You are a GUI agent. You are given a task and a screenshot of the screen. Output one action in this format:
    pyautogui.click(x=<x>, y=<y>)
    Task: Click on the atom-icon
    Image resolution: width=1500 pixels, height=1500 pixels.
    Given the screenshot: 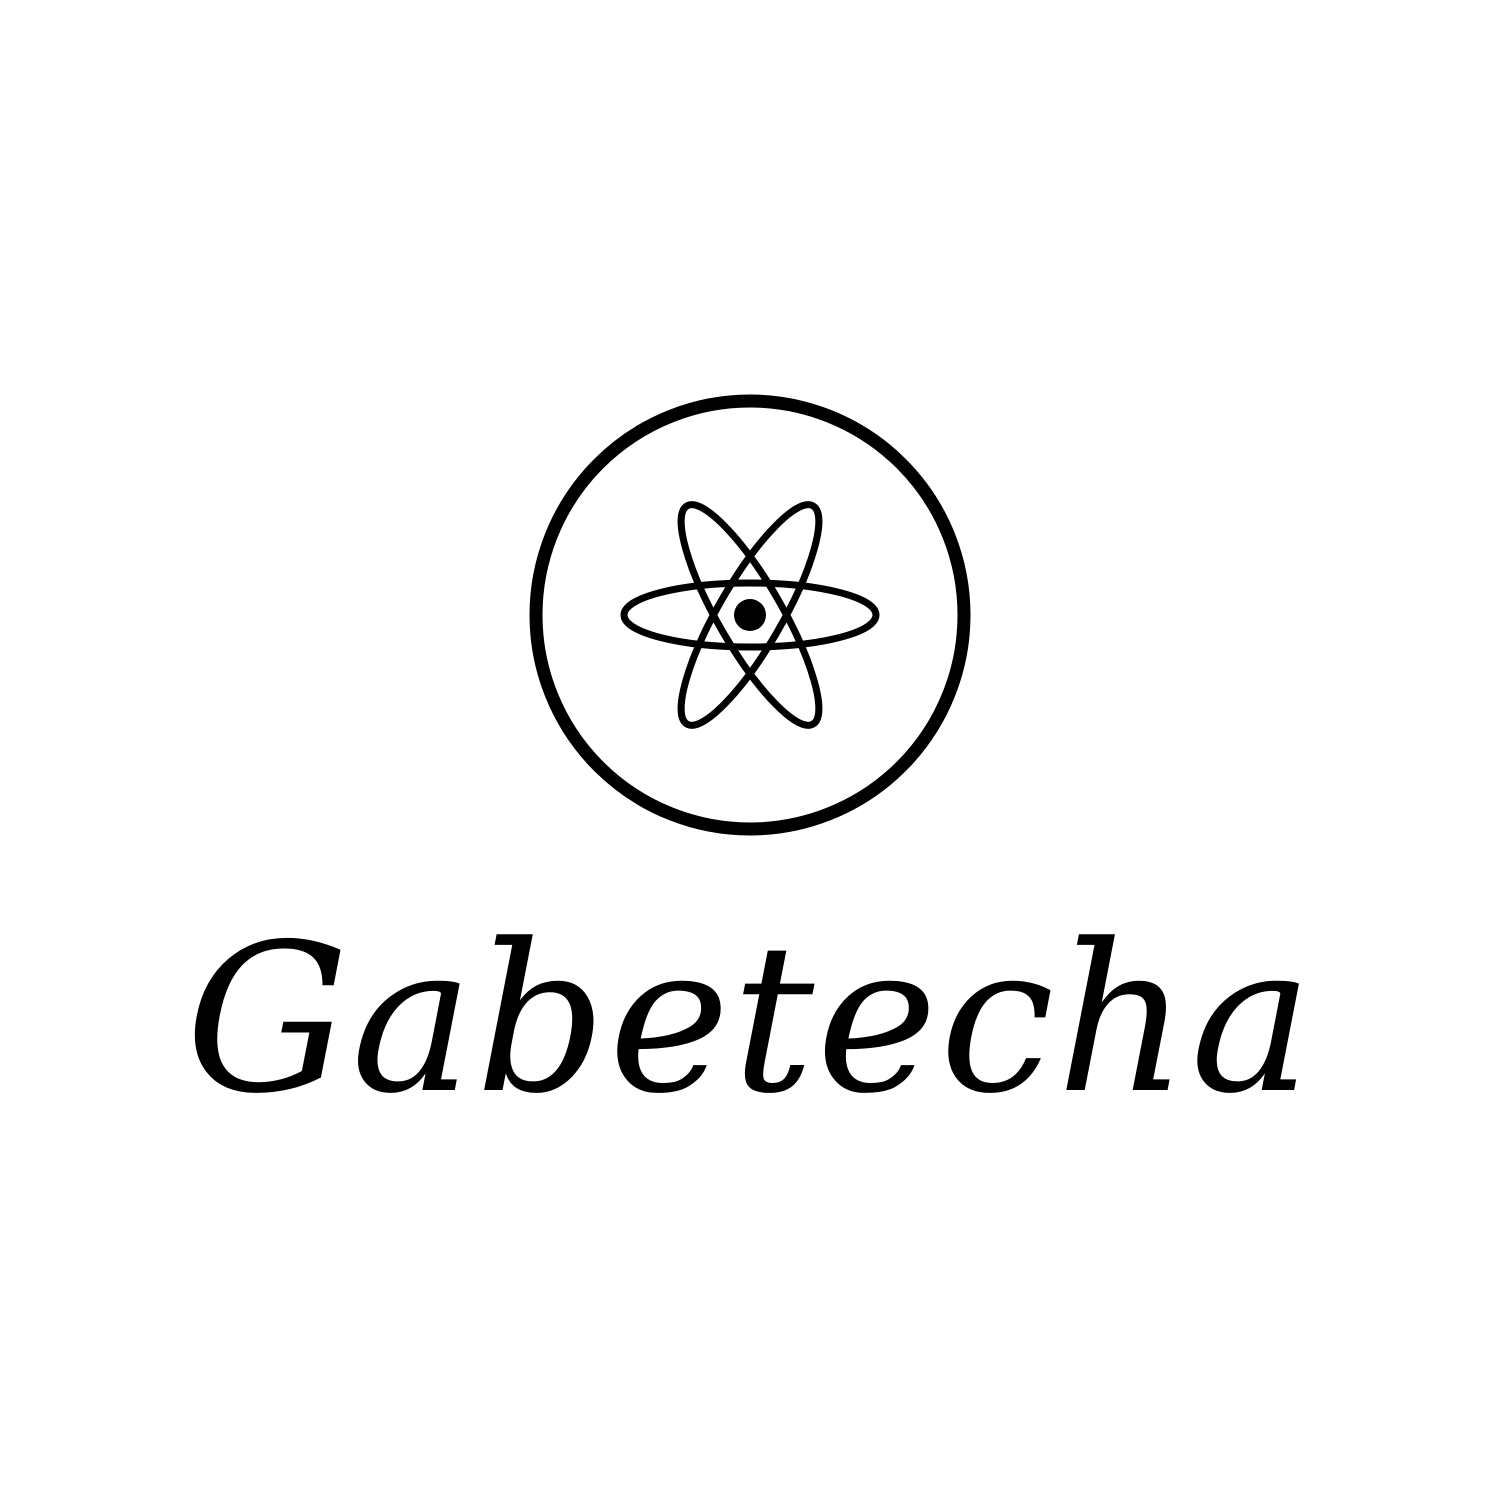 What is the action you would take?
    pyautogui.click(x=750, y=615)
    